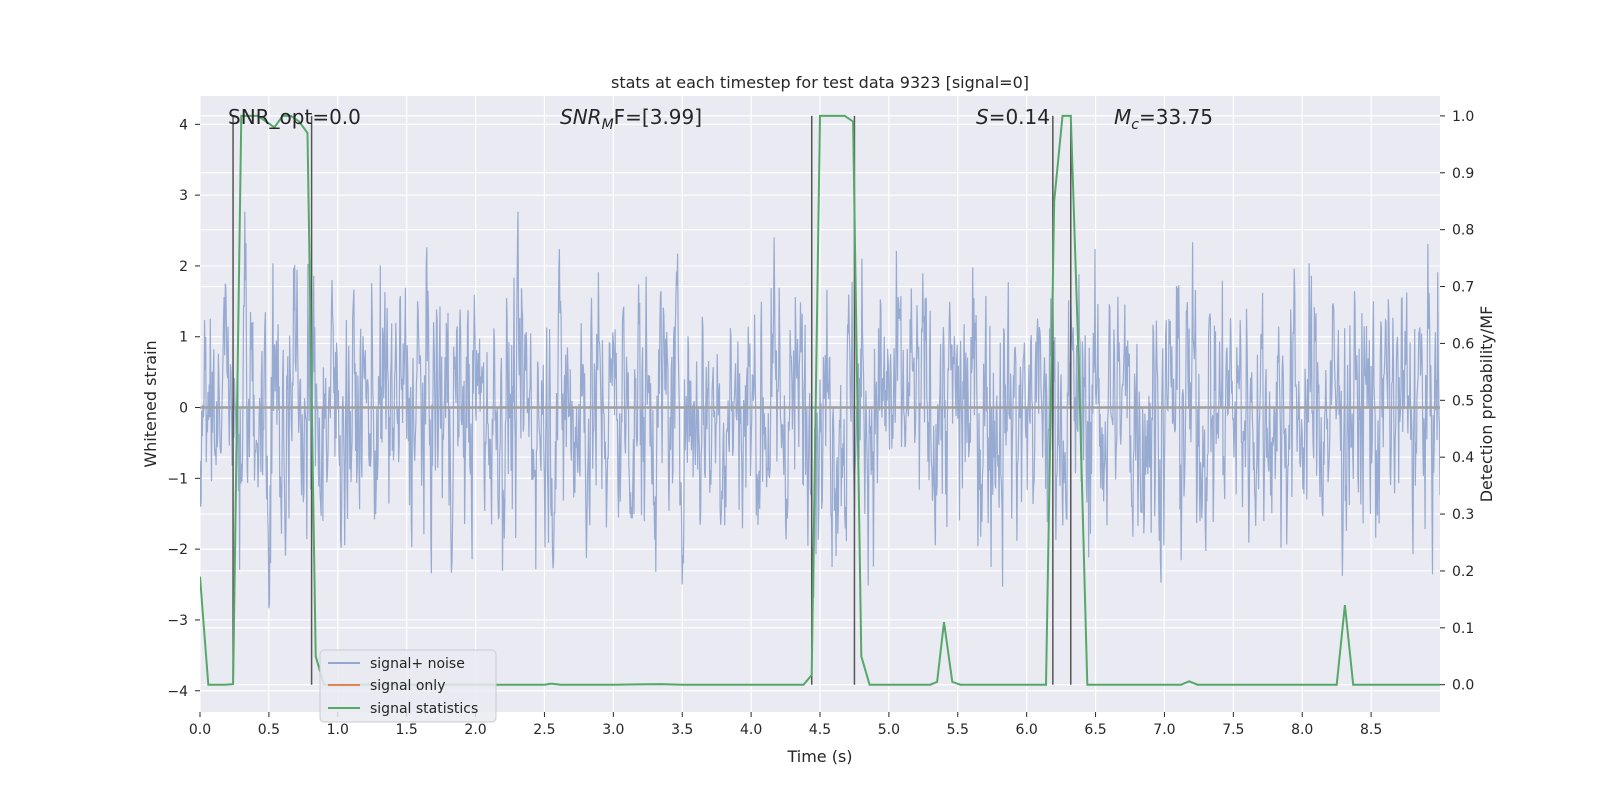  Describe the element at coordinates (1027, 730) in the screenshot. I see `x-tick-label: 6.0` at that location.